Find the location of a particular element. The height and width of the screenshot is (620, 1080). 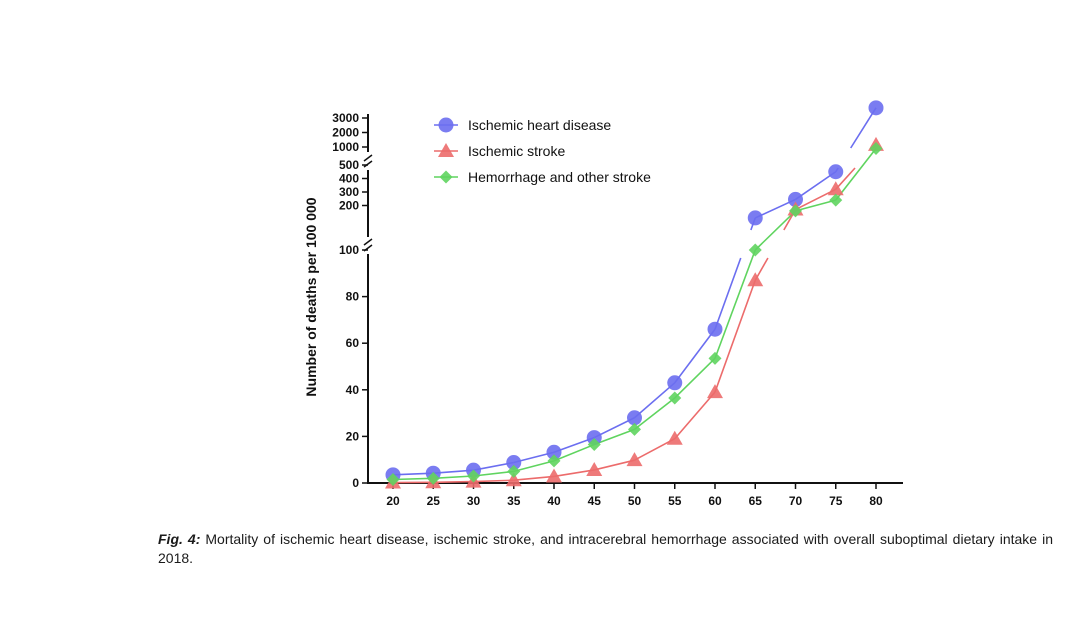

y-tick-label: 300 is located at coordinates (349, 192).